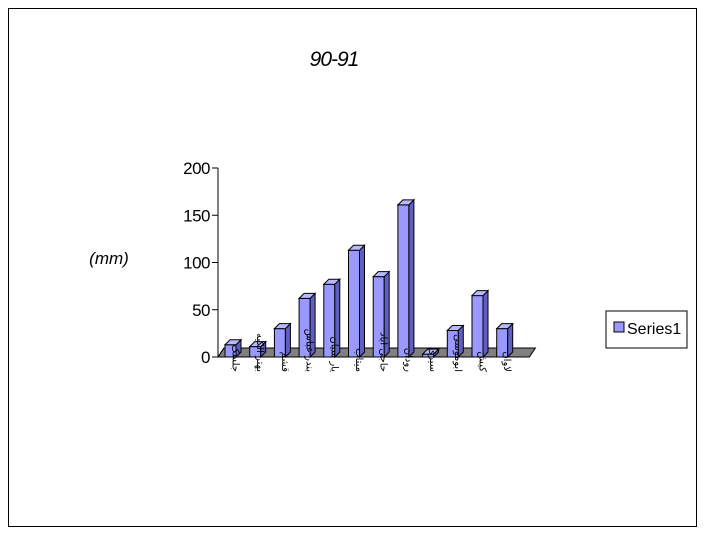 This screenshot has height=540, width=720. I want to click on legend: Series1, so click(646, 329).